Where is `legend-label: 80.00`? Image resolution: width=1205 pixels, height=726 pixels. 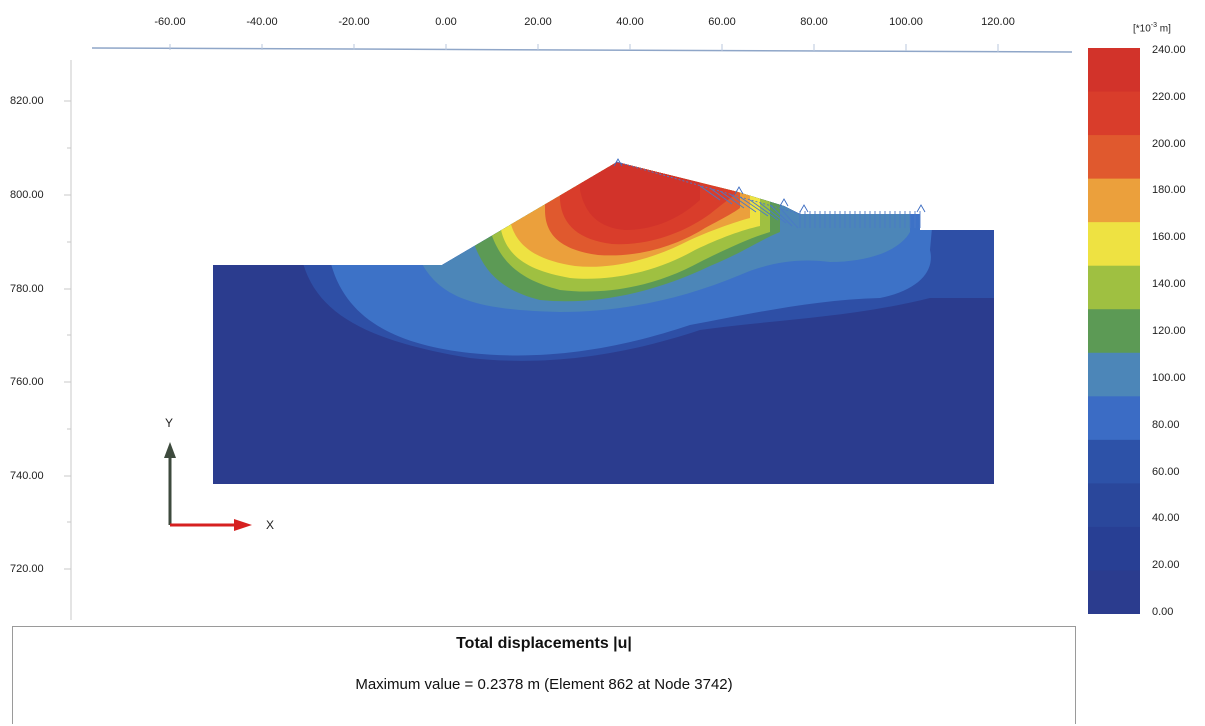 legend-label: 80.00 is located at coordinates (1166, 425).